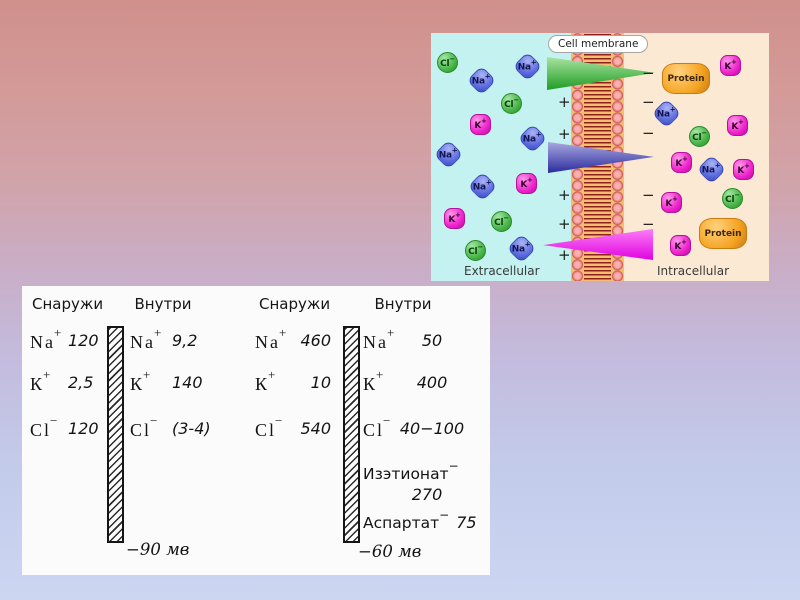 The height and width of the screenshot is (600, 800). What do you see at coordinates (191, 428) in the screenshot?
I see `ion-value: (3-4)` at bounding box center [191, 428].